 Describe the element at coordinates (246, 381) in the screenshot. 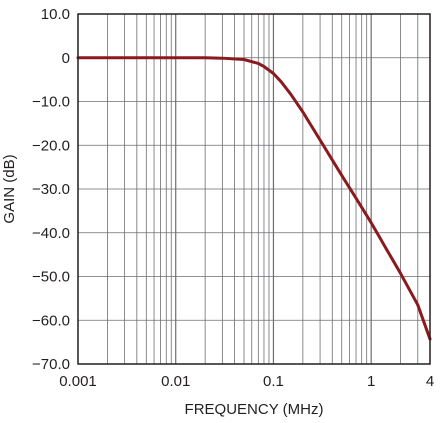

I see `x-tick-labels: 0.001 0.01 0.1 1 4` at that location.